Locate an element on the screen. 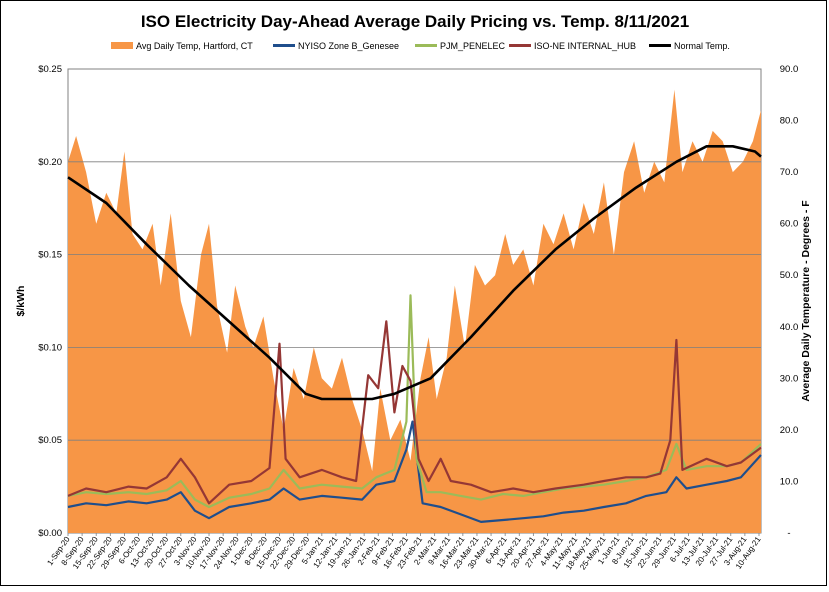  legend-item-iso-ne-internal-hub: ISO-NE INTERNAL_HUB is located at coordinates (572, 46).